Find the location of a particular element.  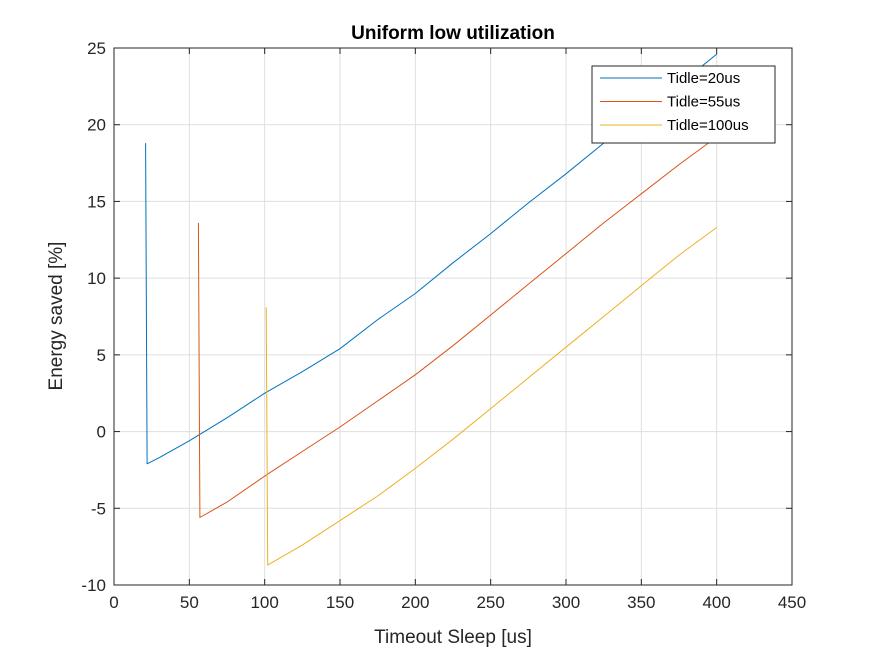

legend-label-3: Tidle=100us is located at coordinates (708, 125).